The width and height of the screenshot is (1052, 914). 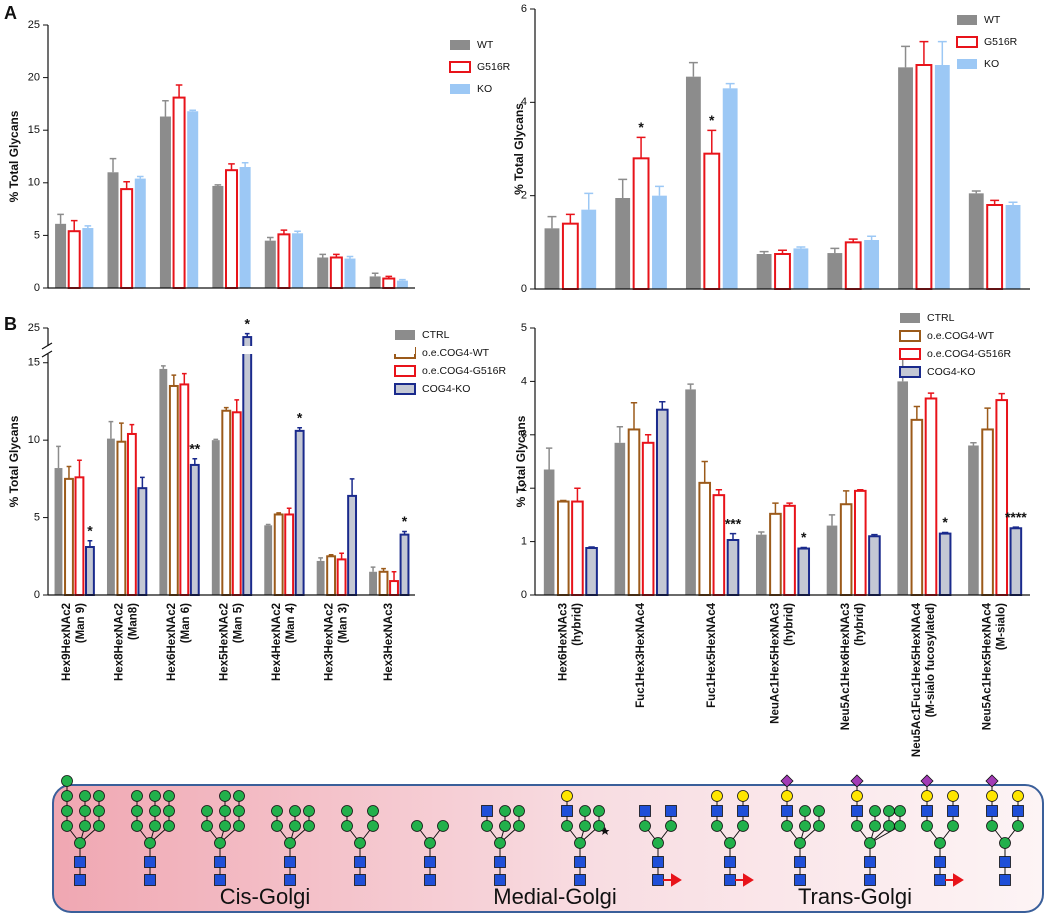 What do you see at coordinates (14, 461) in the screenshot?
I see `y-axis-label: % Total Glycans` at bounding box center [14, 461].